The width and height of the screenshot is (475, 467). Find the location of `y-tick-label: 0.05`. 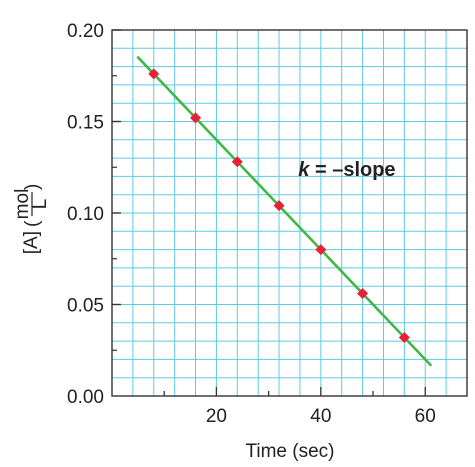

y-tick-label: 0.05 is located at coordinates (85, 306).